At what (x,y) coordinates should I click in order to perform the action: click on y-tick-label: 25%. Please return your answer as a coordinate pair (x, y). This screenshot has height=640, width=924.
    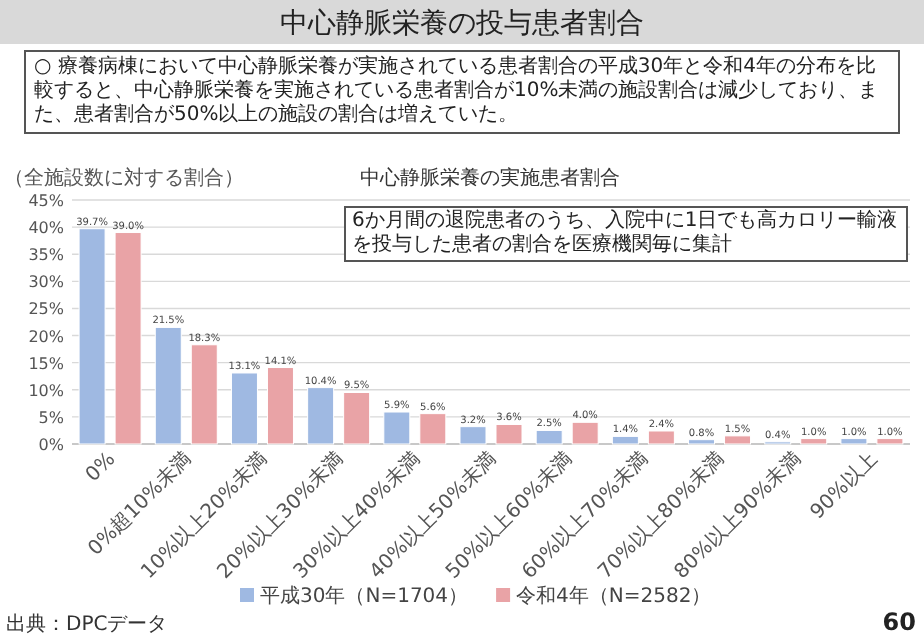
    Looking at the image, I should click on (46, 309).